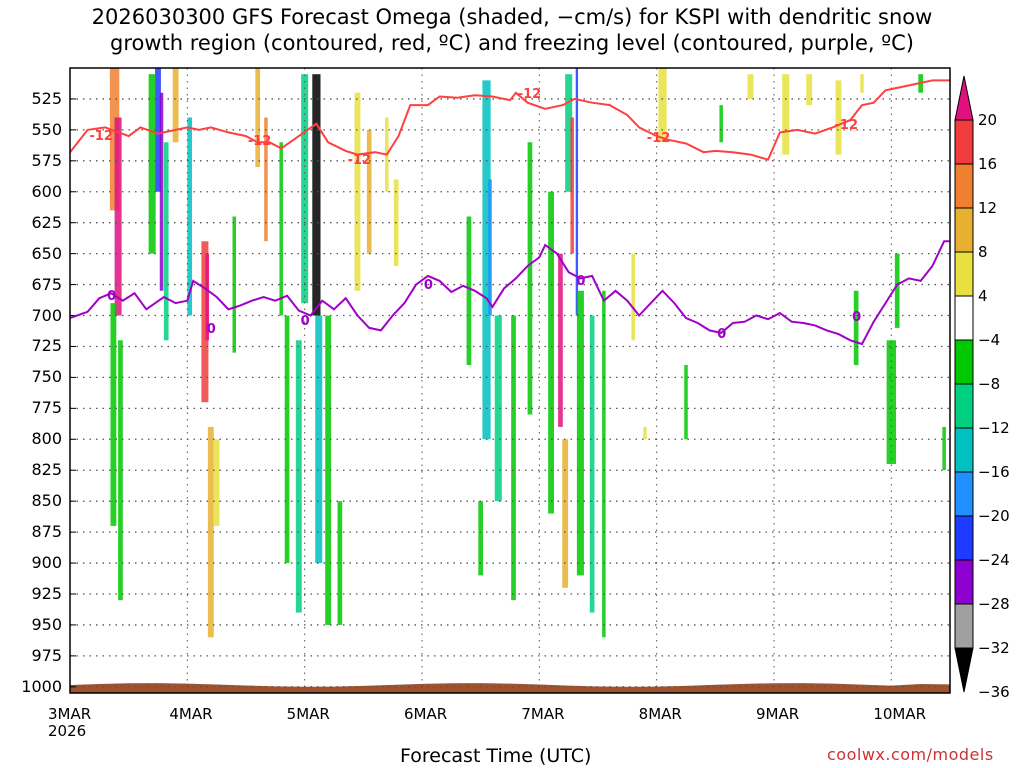 This screenshot has height=768, width=1024. I want to click on y-tick-label: 625, so click(46, 222).